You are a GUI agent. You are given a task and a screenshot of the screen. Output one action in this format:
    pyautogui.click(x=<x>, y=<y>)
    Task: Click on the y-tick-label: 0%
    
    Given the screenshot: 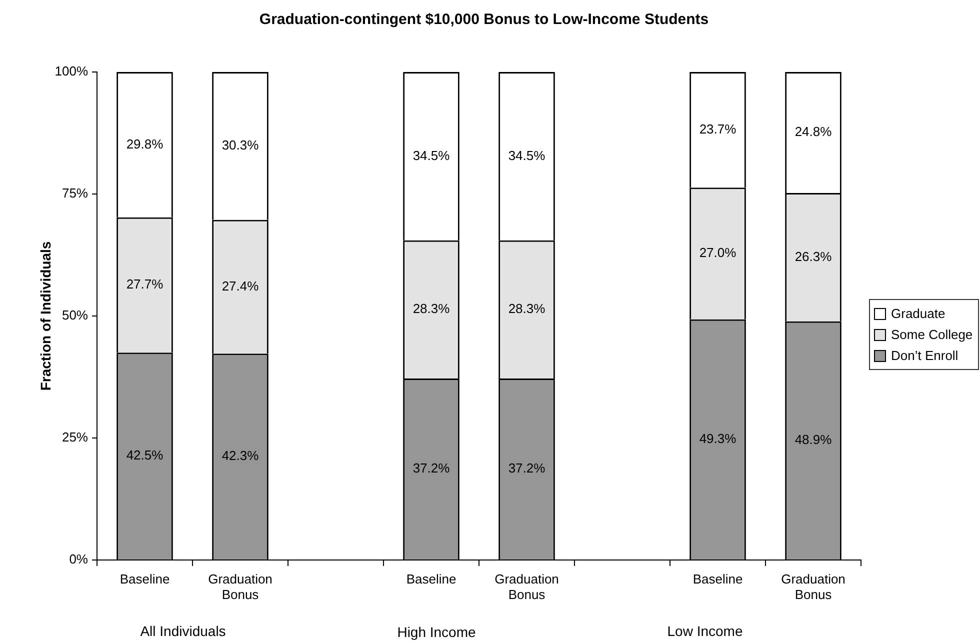 What is the action you would take?
    pyautogui.click(x=78, y=559)
    